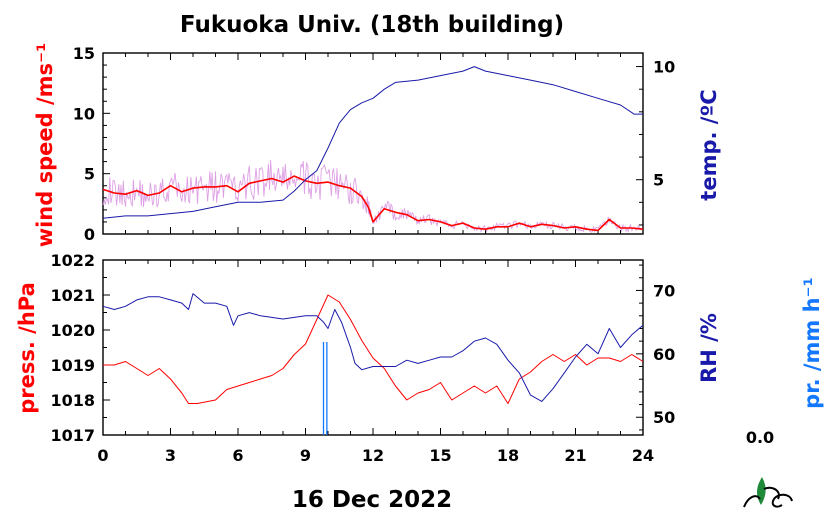  Describe the element at coordinates (170, 455) in the screenshot. I see `x-tick-label: 3` at that location.